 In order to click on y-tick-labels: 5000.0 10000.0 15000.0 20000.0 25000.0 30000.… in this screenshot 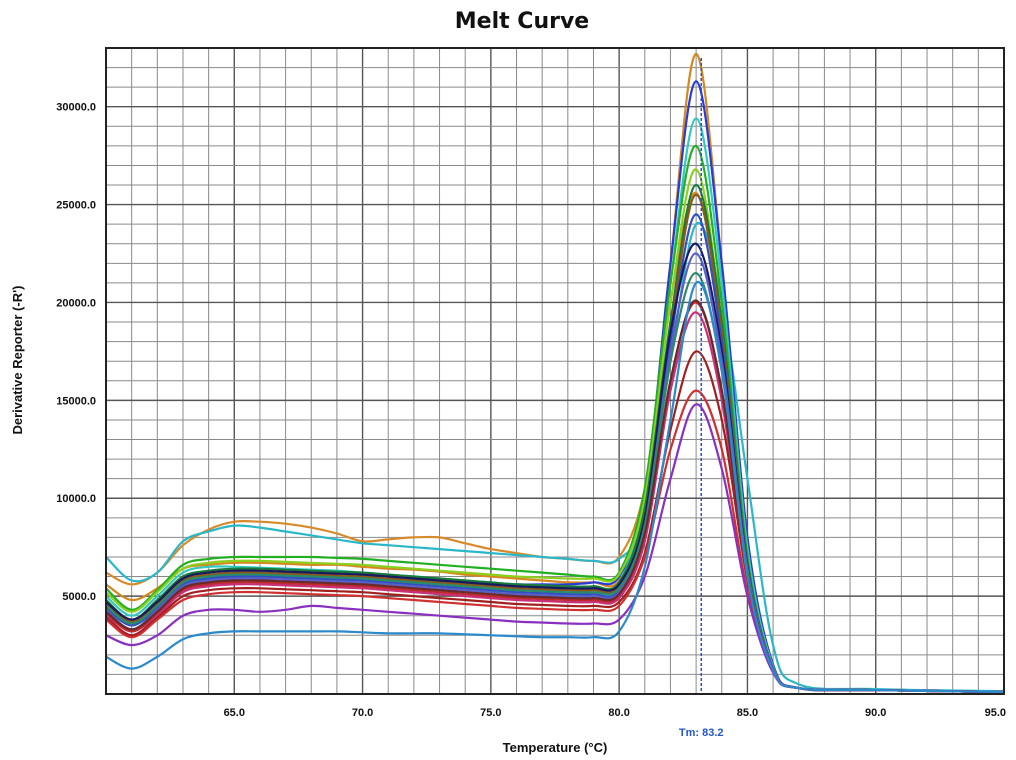, I will do `click(76, 352)`.